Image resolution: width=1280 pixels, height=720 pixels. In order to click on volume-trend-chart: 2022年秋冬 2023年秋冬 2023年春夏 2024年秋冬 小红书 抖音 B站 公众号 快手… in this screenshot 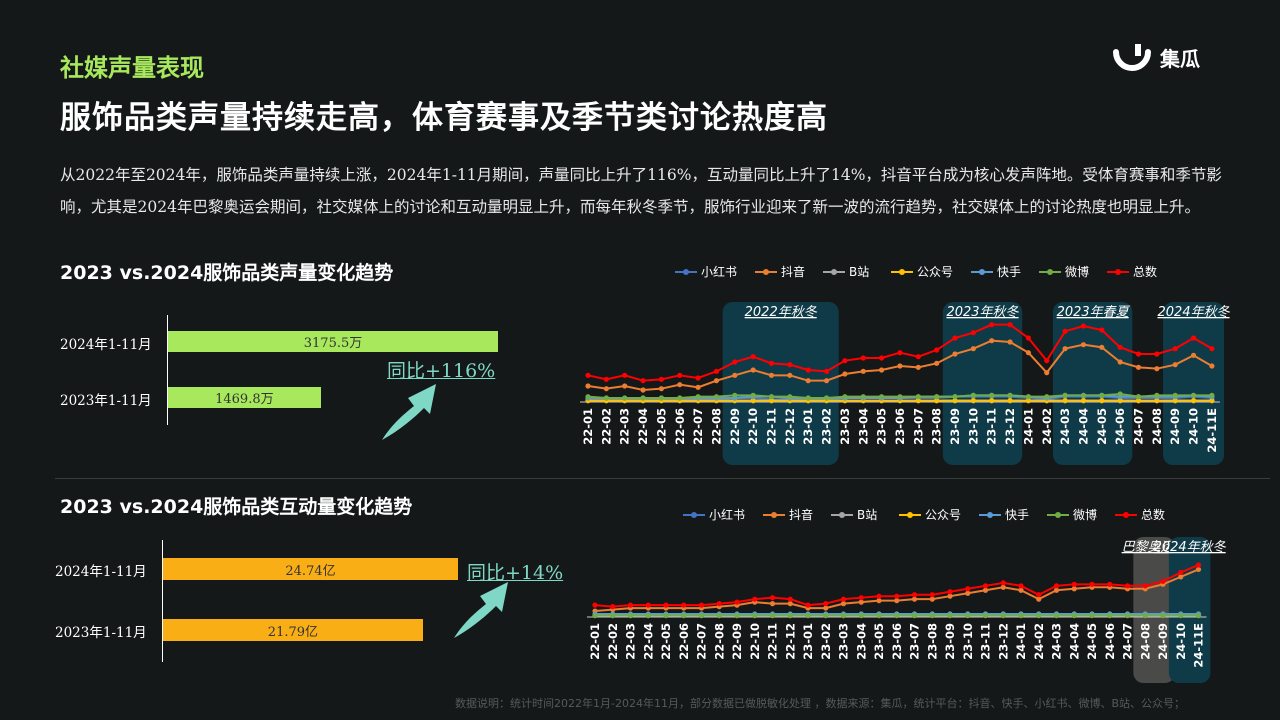, I will do `click(905, 364)`.